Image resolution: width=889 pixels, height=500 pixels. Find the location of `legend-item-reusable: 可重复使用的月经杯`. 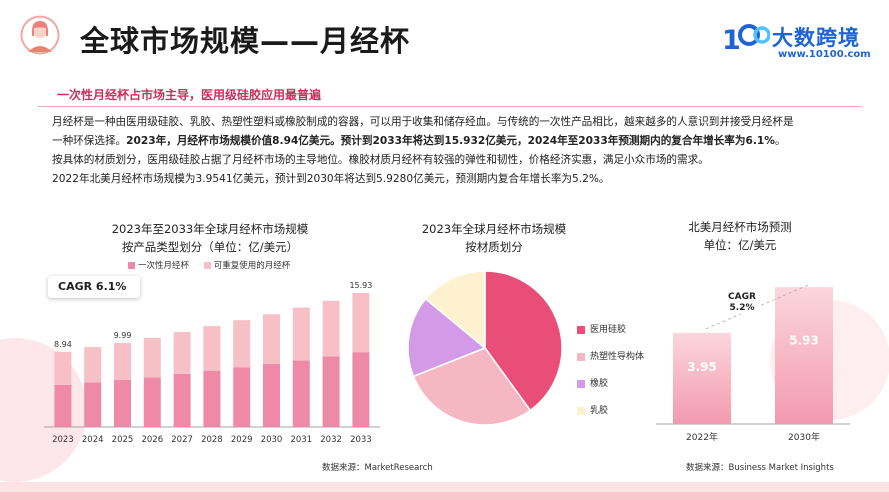

legend-item-reusable: 可重复使用的月经杯 is located at coordinates (247, 266).